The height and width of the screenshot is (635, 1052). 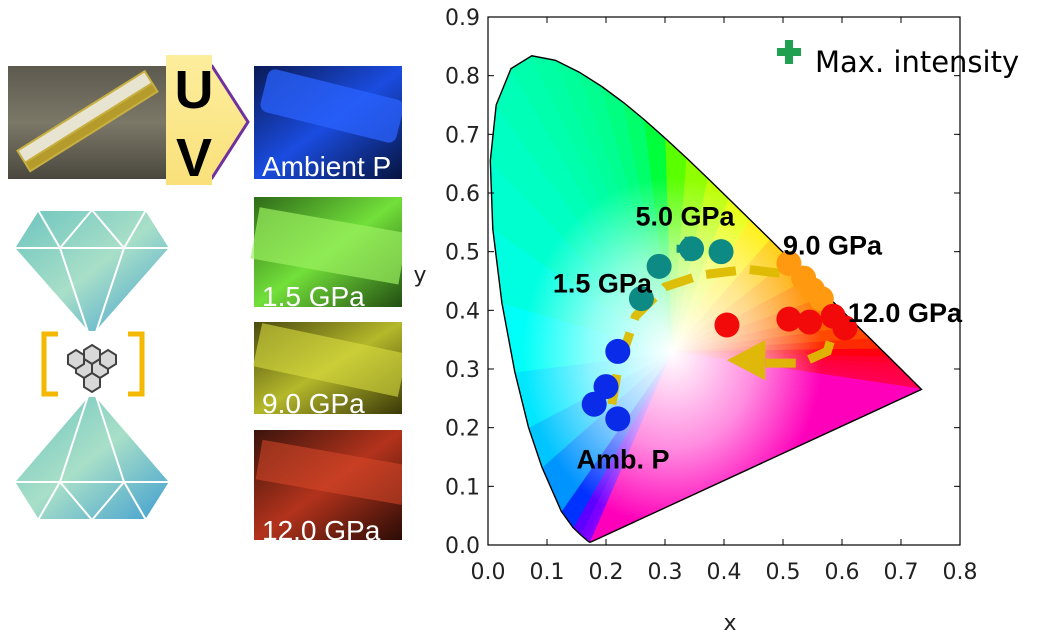 What do you see at coordinates (462, 77) in the screenshot?
I see `y-tick-label: 0.8` at bounding box center [462, 77].